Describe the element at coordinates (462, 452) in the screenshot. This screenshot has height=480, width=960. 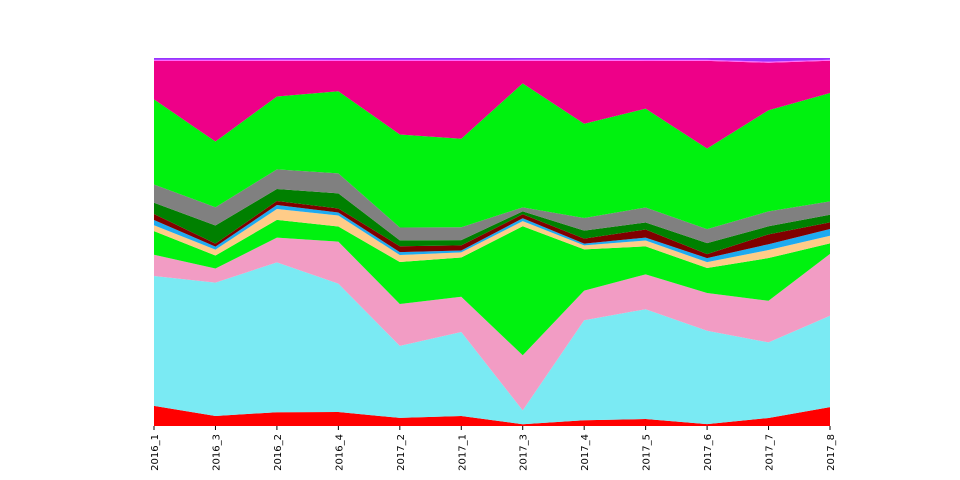
I see `x-tick-label: 2017_1` at that location.